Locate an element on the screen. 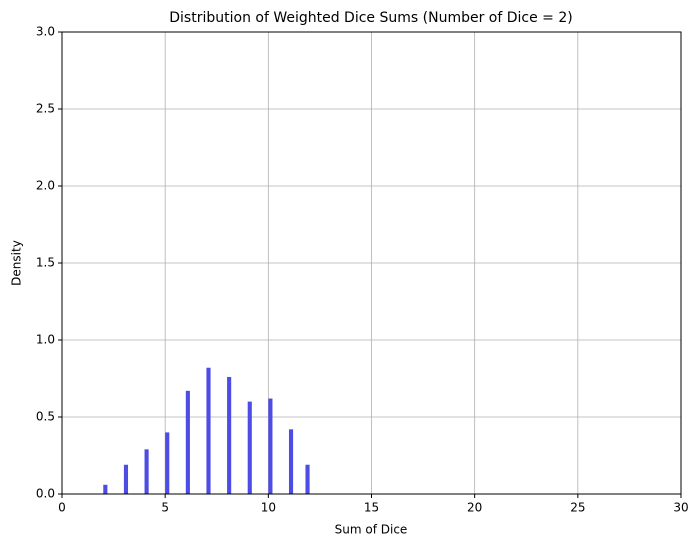 The image size is (700, 547). x-tick-label: 30 is located at coordinates (680, 508).